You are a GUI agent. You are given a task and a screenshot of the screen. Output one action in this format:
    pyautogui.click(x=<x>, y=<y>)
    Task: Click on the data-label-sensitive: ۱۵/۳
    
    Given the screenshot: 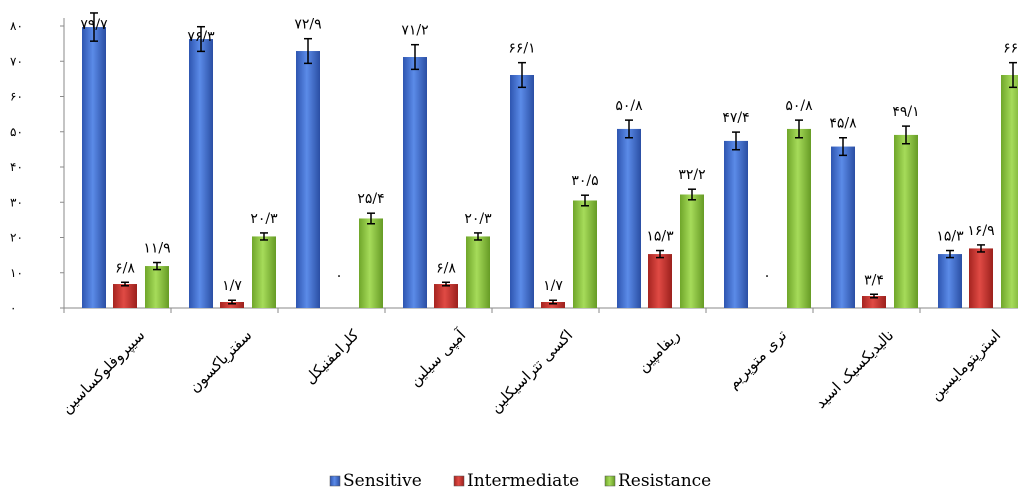 What is the action you would take?
    pyautogui.click(x=950, y=237)
    